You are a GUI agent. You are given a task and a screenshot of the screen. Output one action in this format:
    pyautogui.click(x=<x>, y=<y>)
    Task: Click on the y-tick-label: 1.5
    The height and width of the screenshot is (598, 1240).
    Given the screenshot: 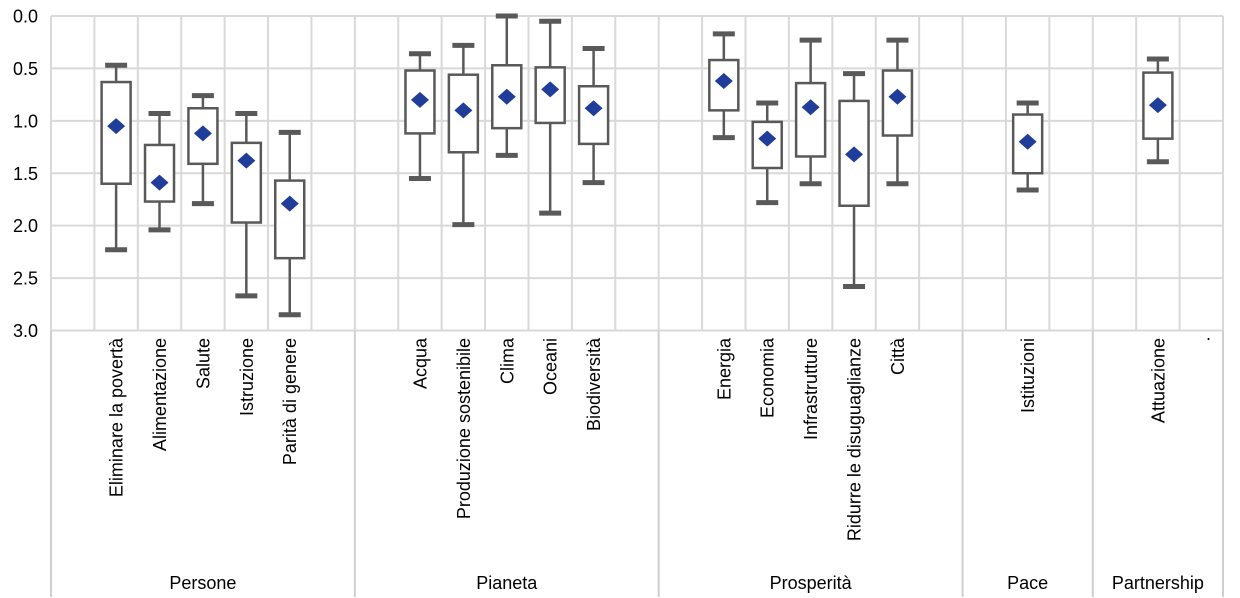 What is the action you would take?
    pyautogui.click(x=25, y=174)
    